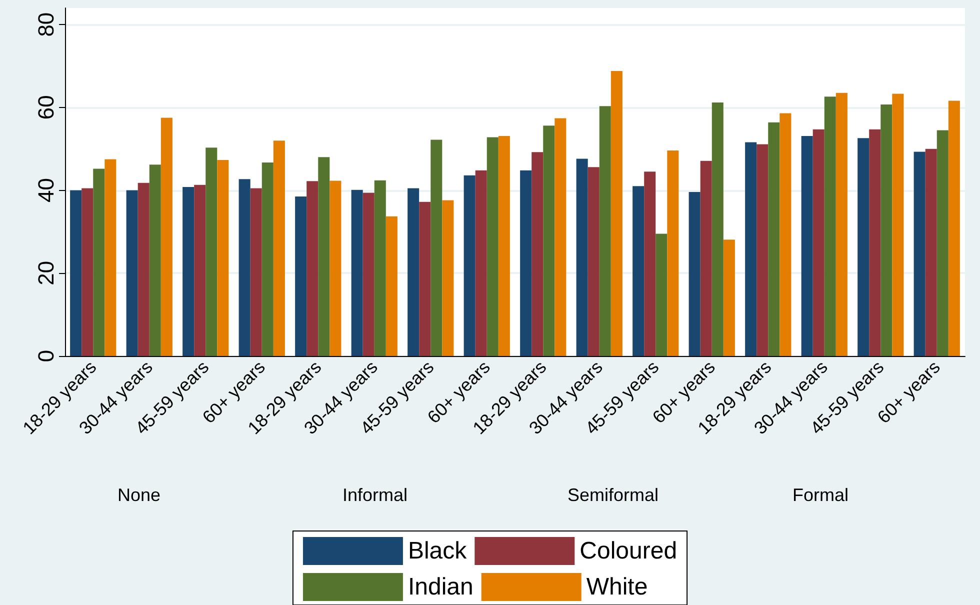 The height and width of the screenshot is (605, 980). I want to click on legend-label: Coloured, so click(629, 551).